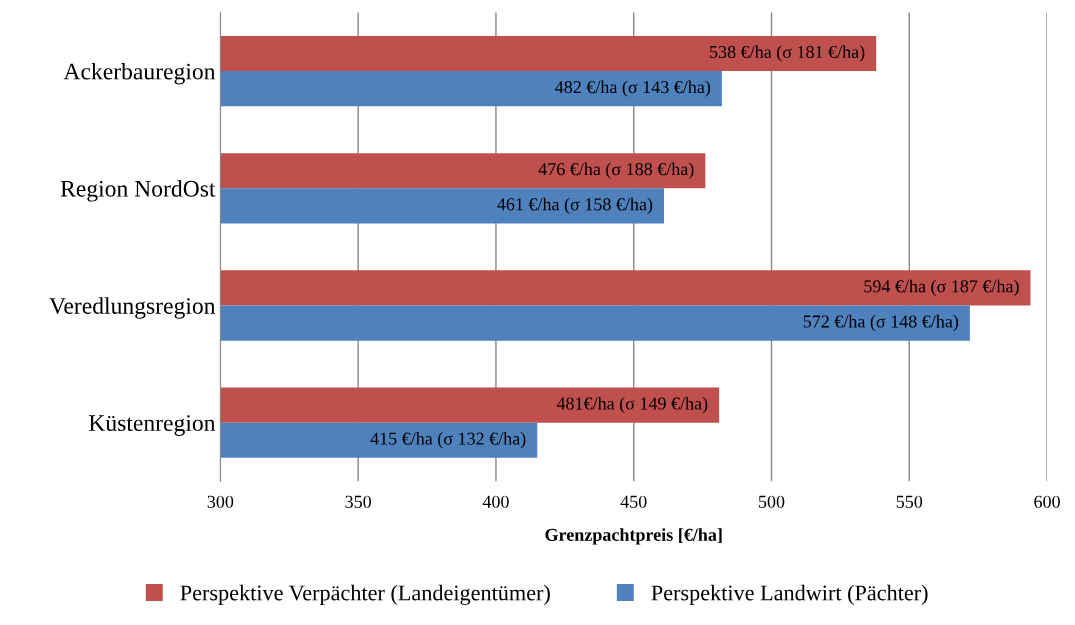  What do you see at coordinates (448, 440) in the screenshot?
I see `data-label: 415 €/ha (σ 132 €/ha)` at bounding box center [448, 440].